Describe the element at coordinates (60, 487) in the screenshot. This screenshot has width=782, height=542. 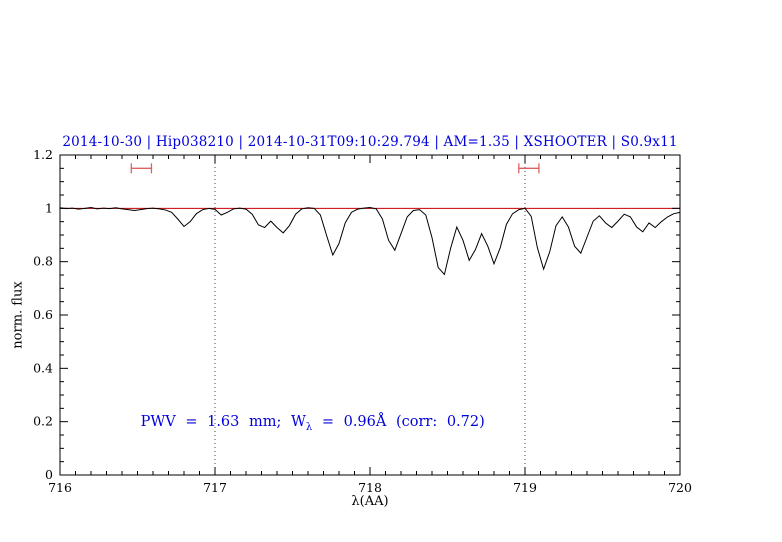
I see `x-tick-label: 716` at that location.